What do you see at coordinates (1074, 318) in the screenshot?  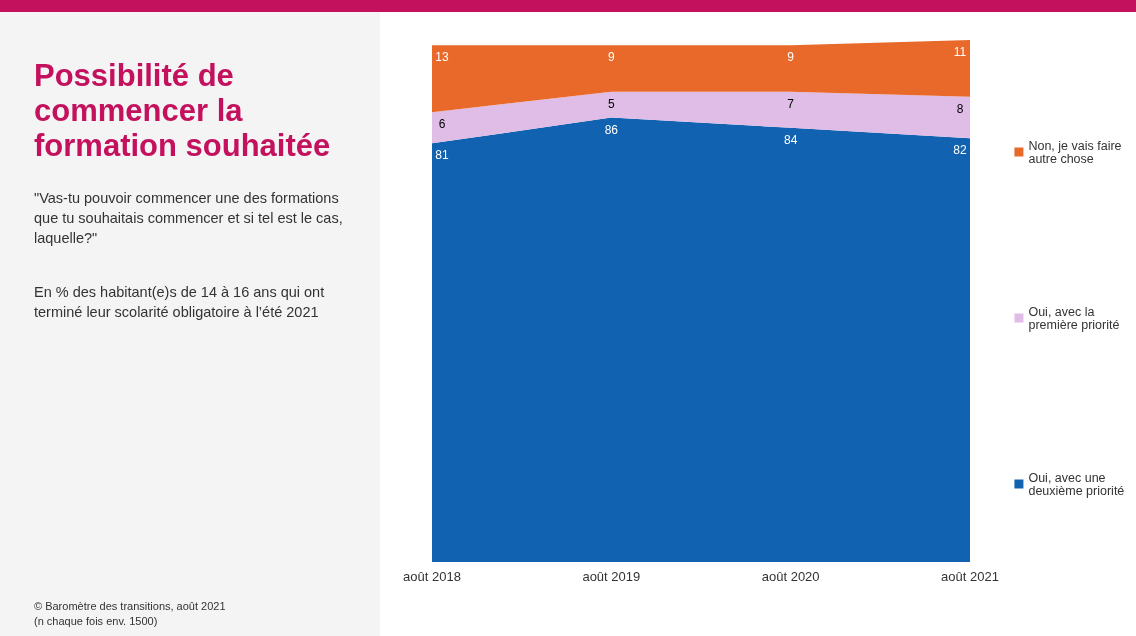 I see `legend-label: Oui, avec la première priorité` at bounding box center [1074, 318].